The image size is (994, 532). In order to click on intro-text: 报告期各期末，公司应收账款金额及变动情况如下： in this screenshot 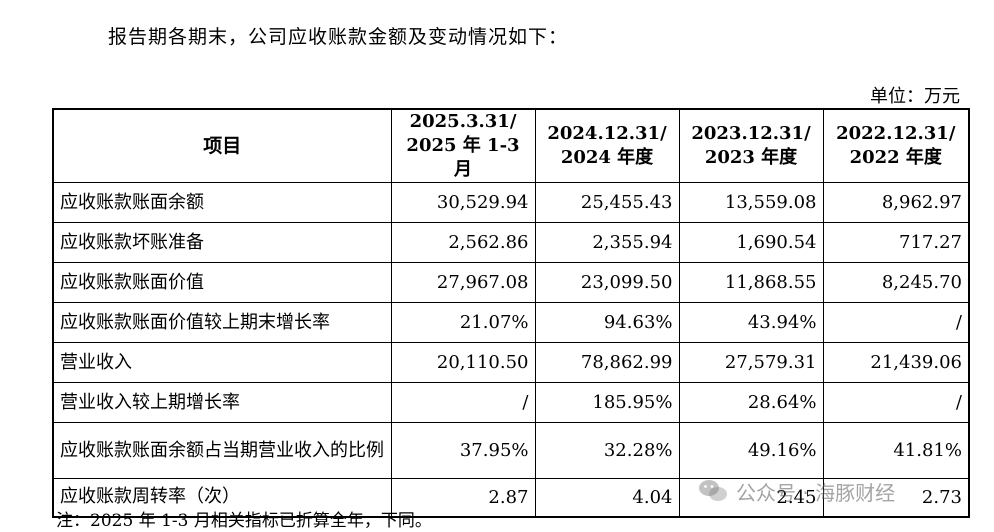, I will do `click(338, 37)`.